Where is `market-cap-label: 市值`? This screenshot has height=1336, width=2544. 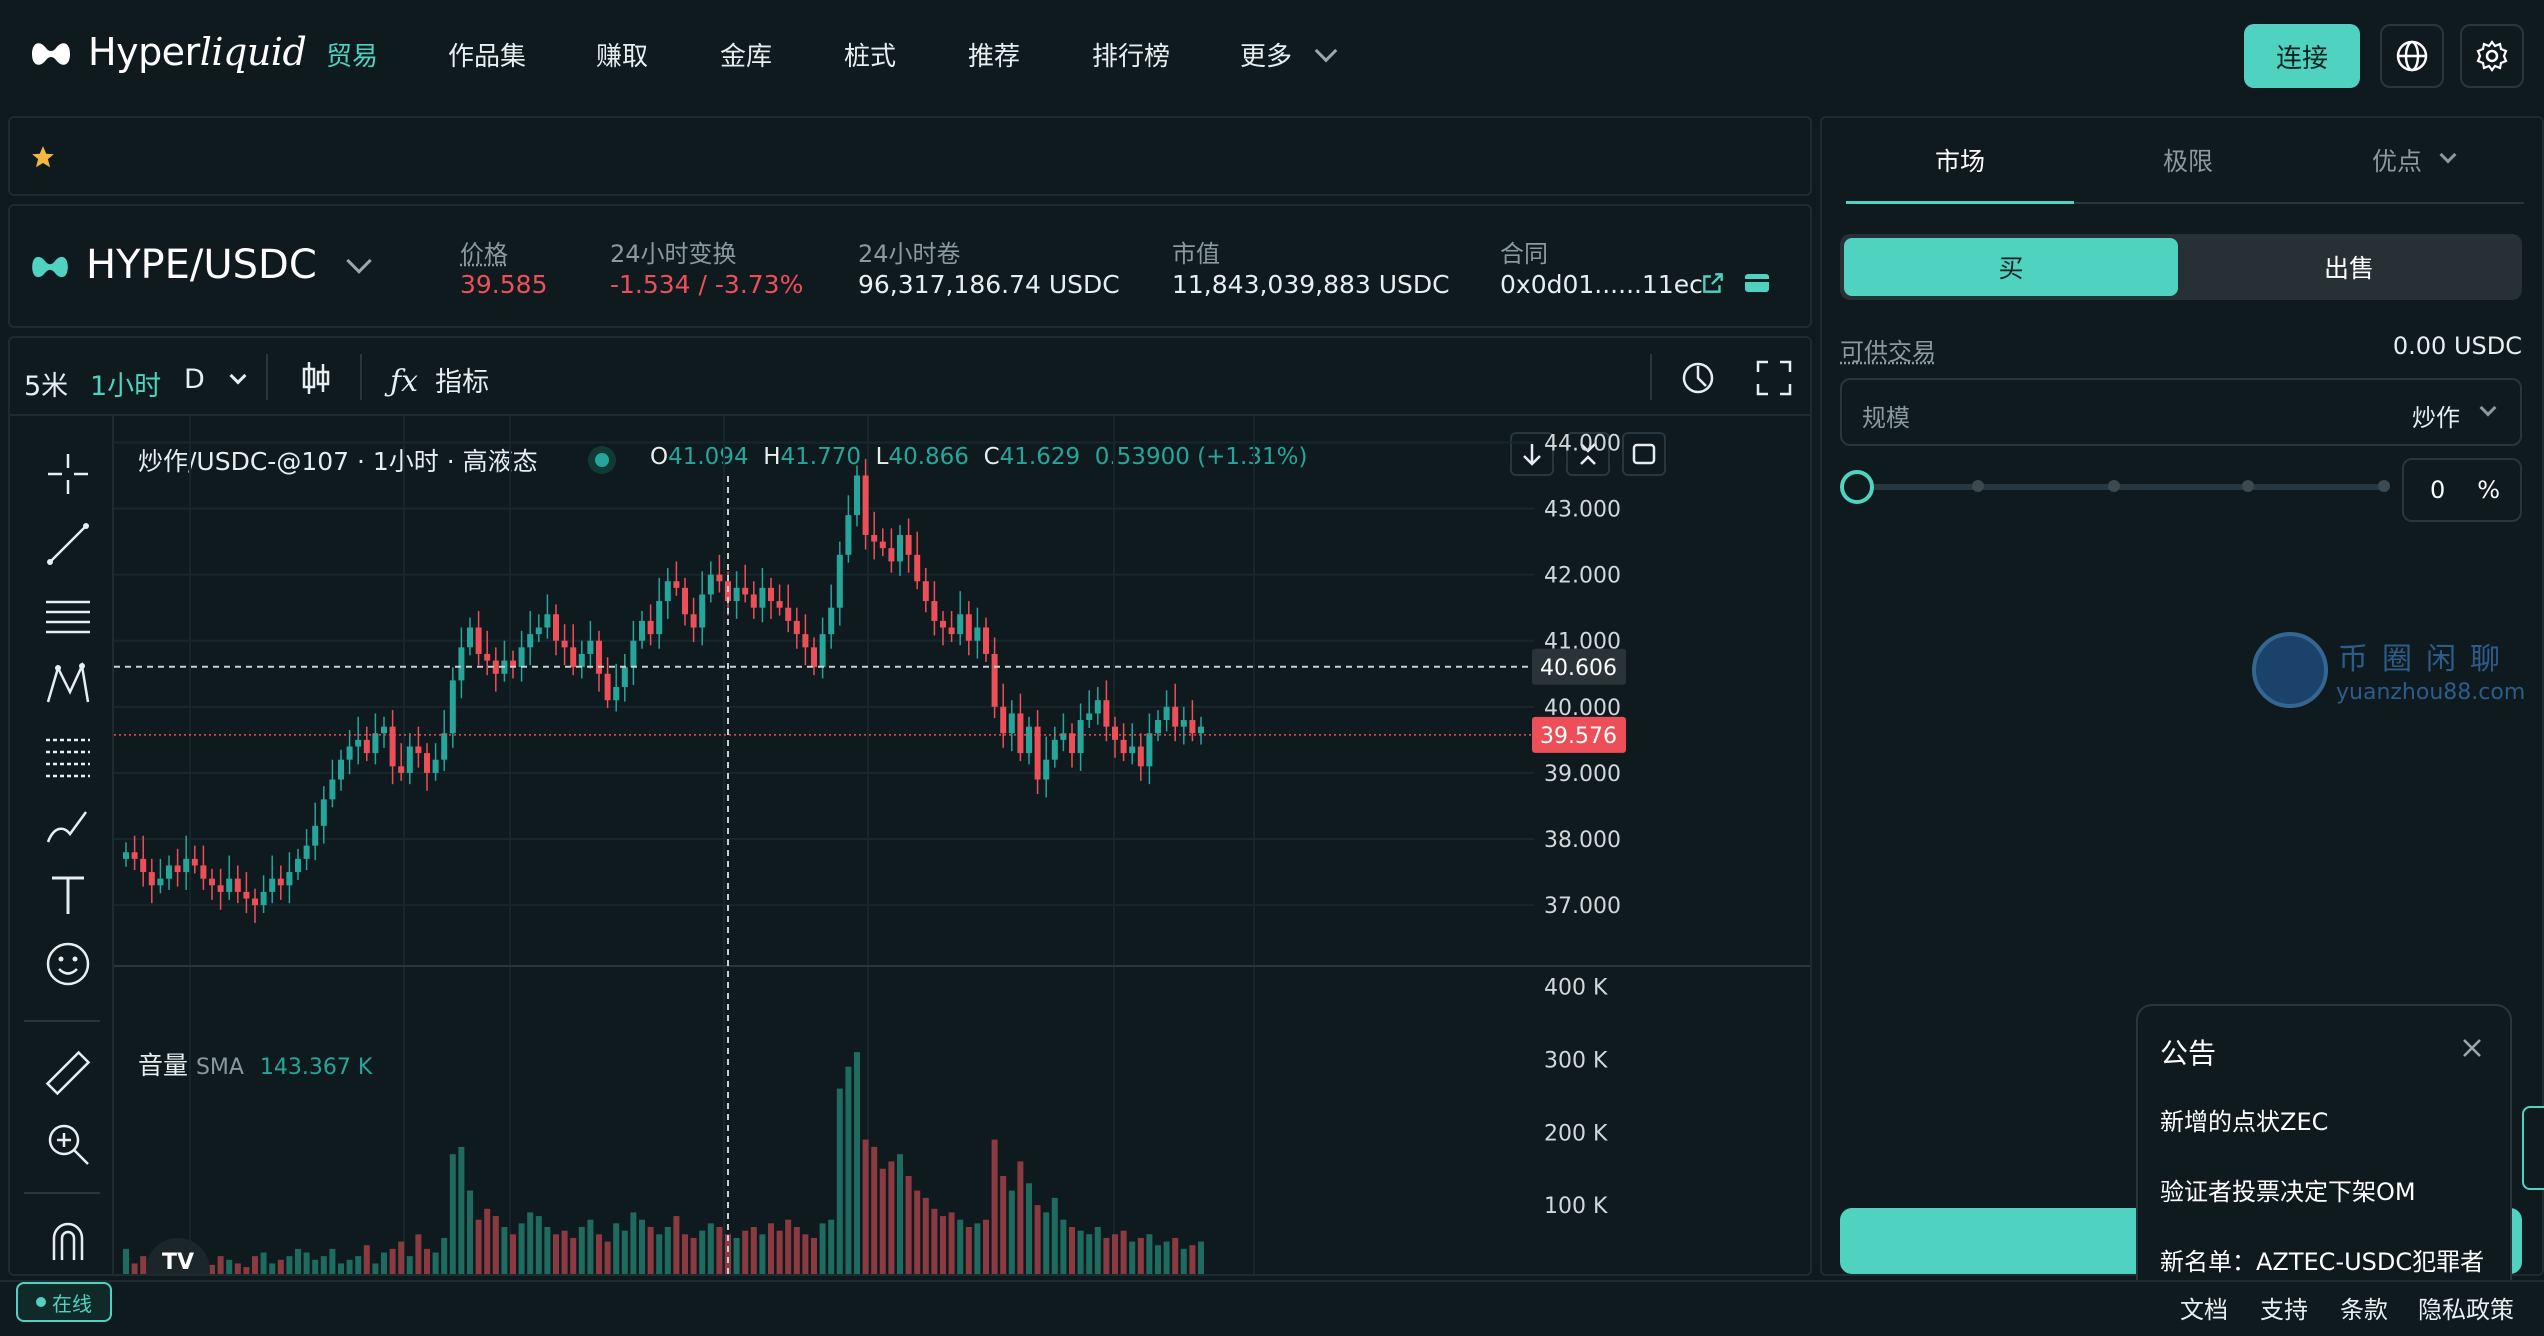
market-cap-label: 市值 is located at coordinates (1196, 254).